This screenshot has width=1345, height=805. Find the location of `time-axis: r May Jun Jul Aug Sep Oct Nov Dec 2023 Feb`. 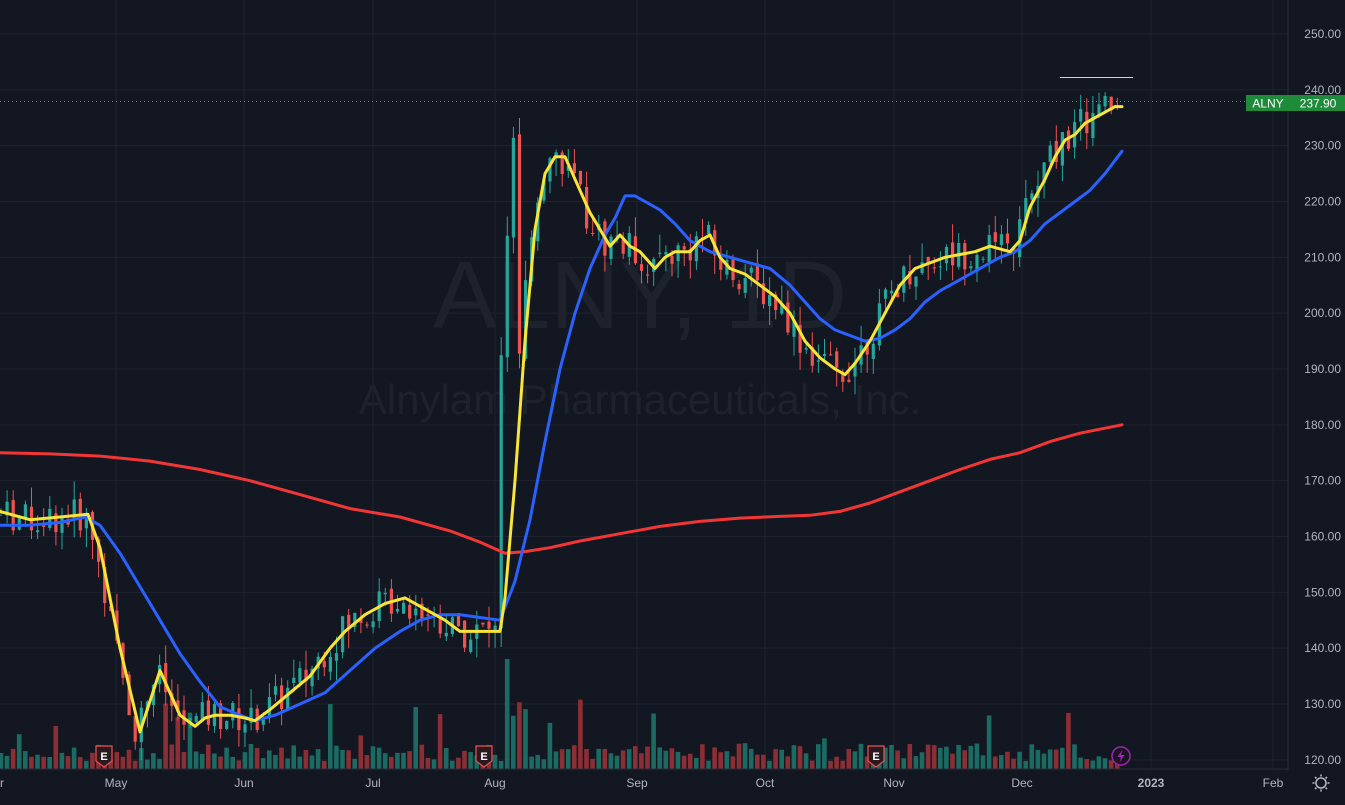

time-axis: r May Jun Jul Aug Sep Oct Nov Dec 2023 Feb is located at coordinates (642, 783).